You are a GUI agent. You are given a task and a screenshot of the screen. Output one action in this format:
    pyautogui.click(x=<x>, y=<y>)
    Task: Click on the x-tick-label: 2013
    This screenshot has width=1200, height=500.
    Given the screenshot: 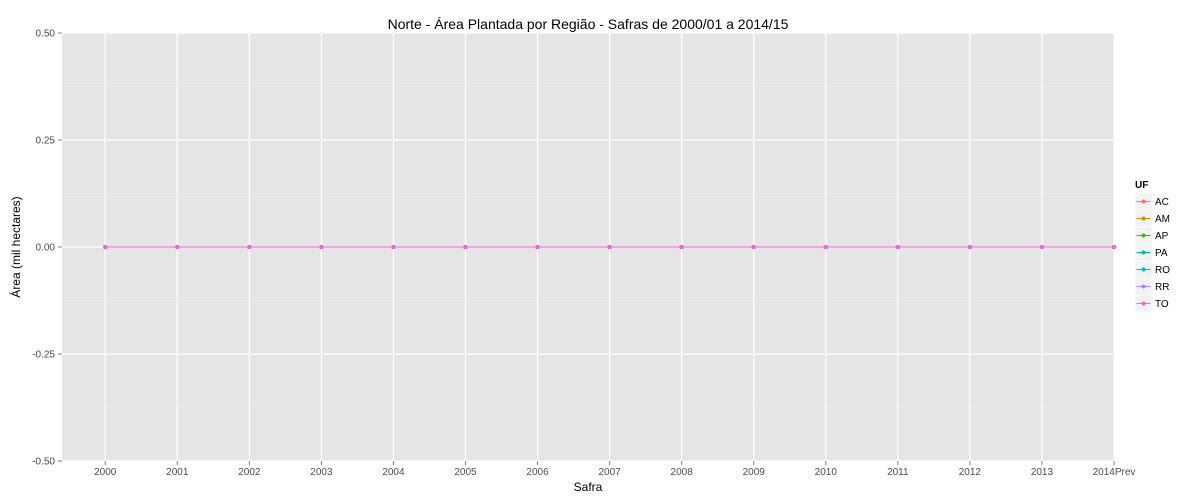 What is the action you would take?
    pyautogui.click(x=1042, y=472)
    